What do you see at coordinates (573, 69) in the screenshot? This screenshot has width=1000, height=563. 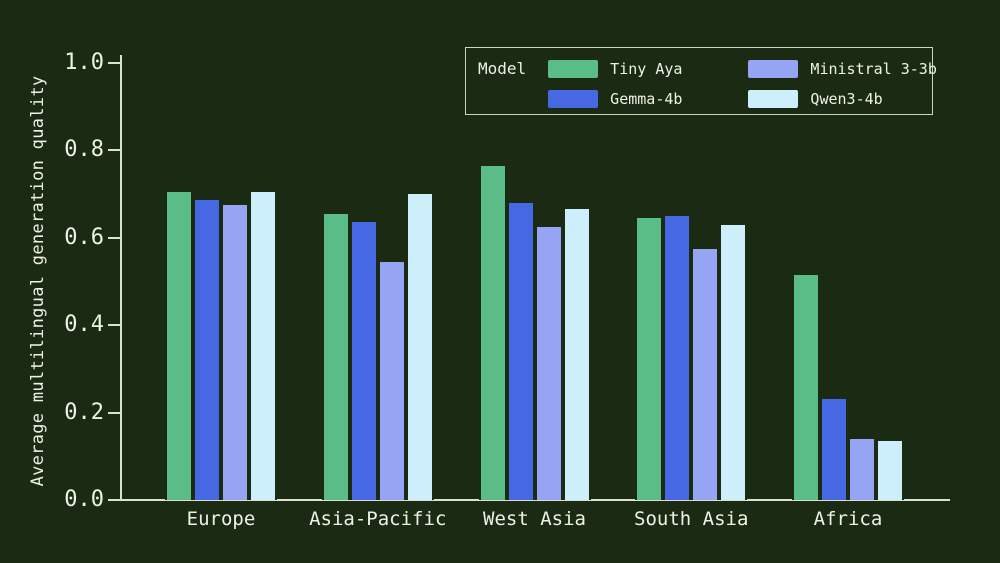 I see `legend-swatch-tiny-aya` at bounding box center [573, 69].